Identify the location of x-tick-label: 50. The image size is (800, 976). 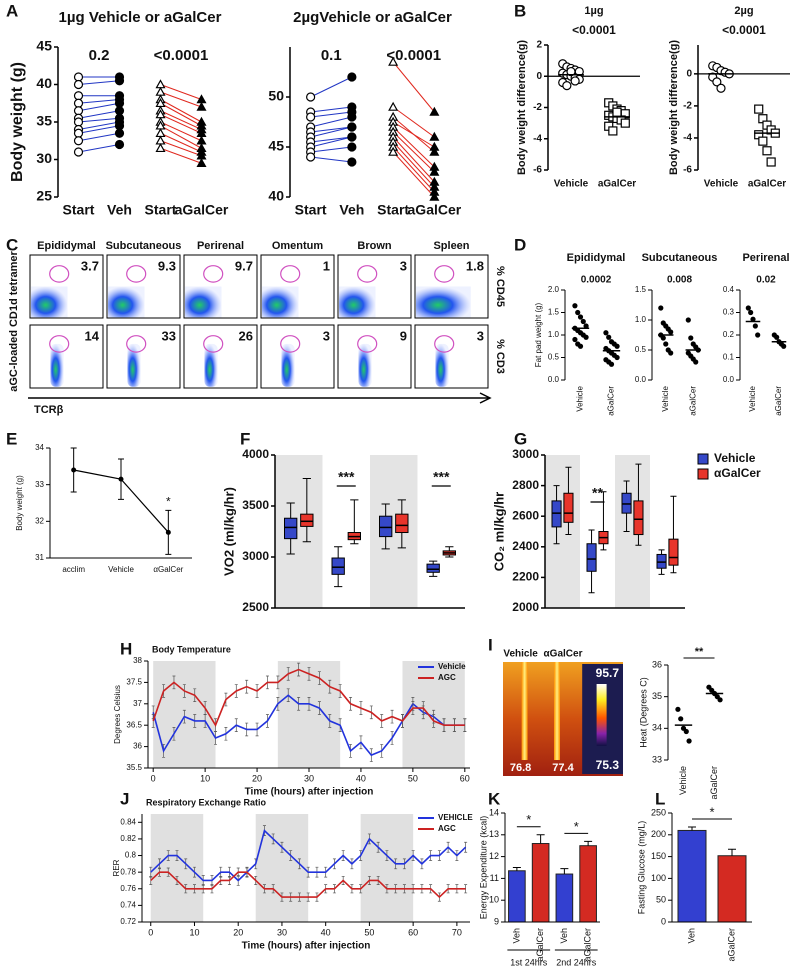
(369, 932).